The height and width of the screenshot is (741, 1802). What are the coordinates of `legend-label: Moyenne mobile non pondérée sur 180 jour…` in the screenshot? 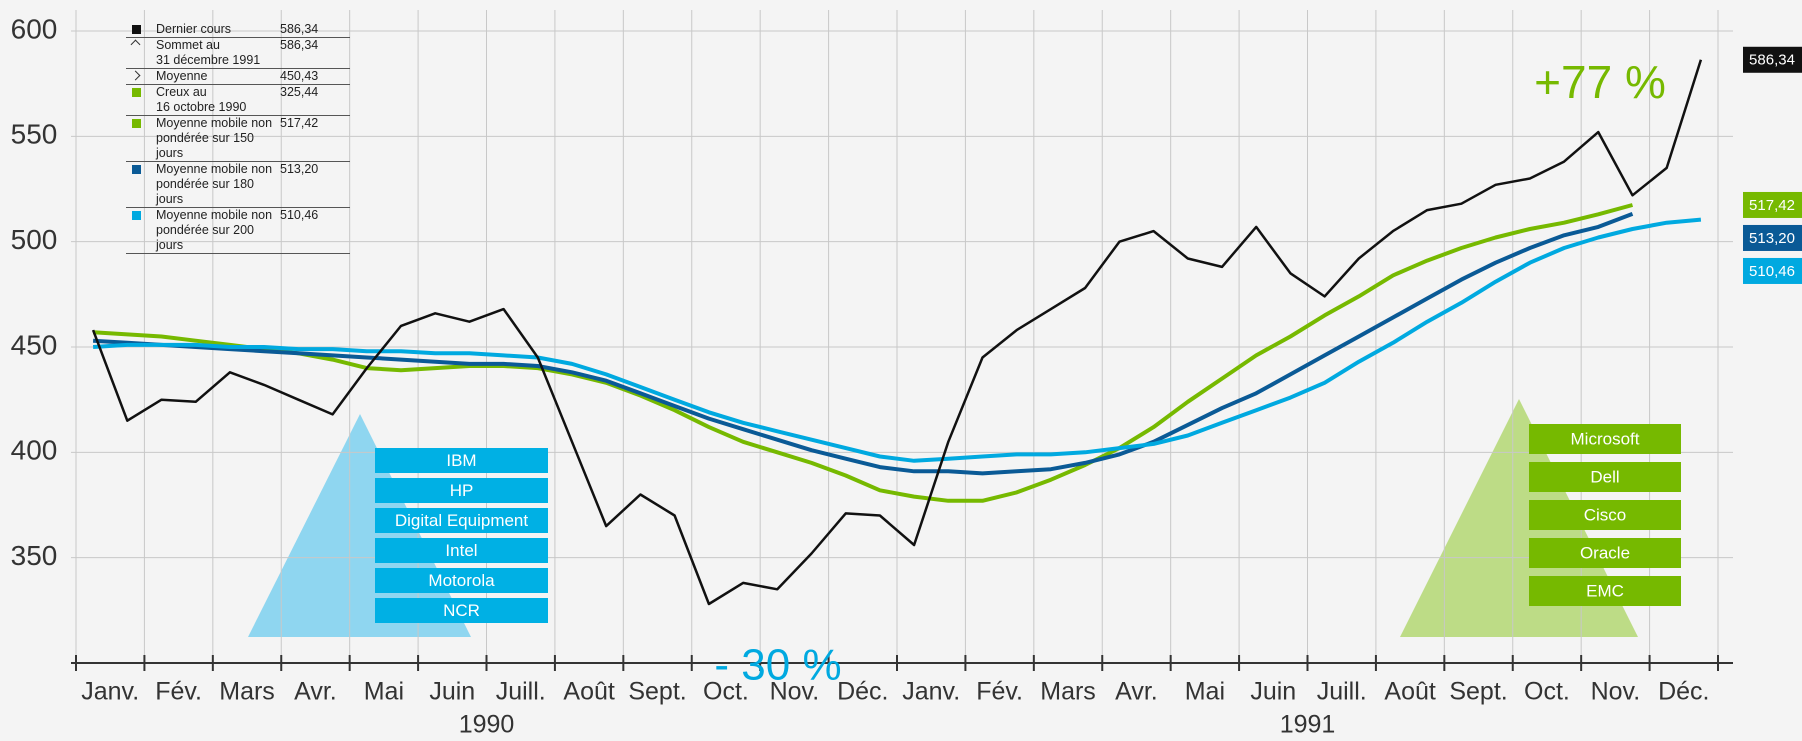 It's located at (214, 184).